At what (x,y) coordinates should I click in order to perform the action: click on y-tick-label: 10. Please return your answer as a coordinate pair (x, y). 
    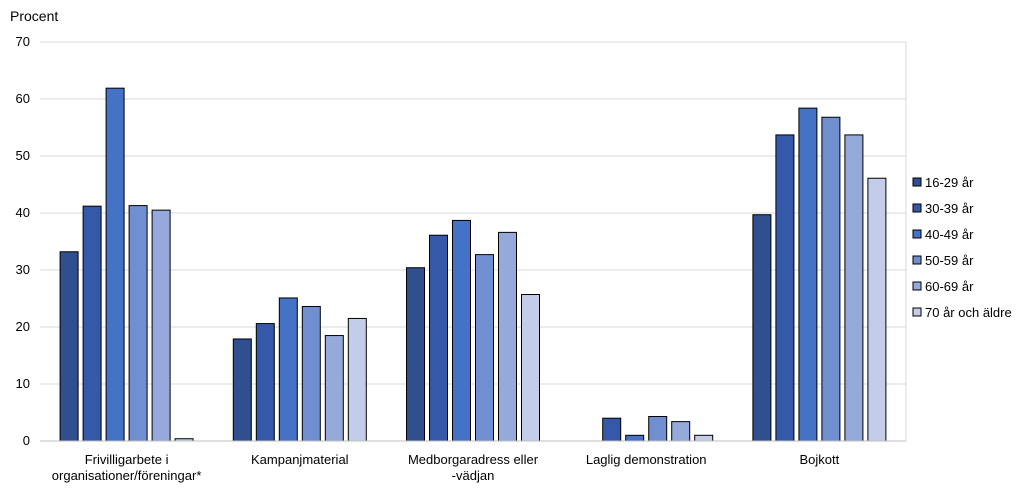
    Looking at the image, I should click on (23, 383).